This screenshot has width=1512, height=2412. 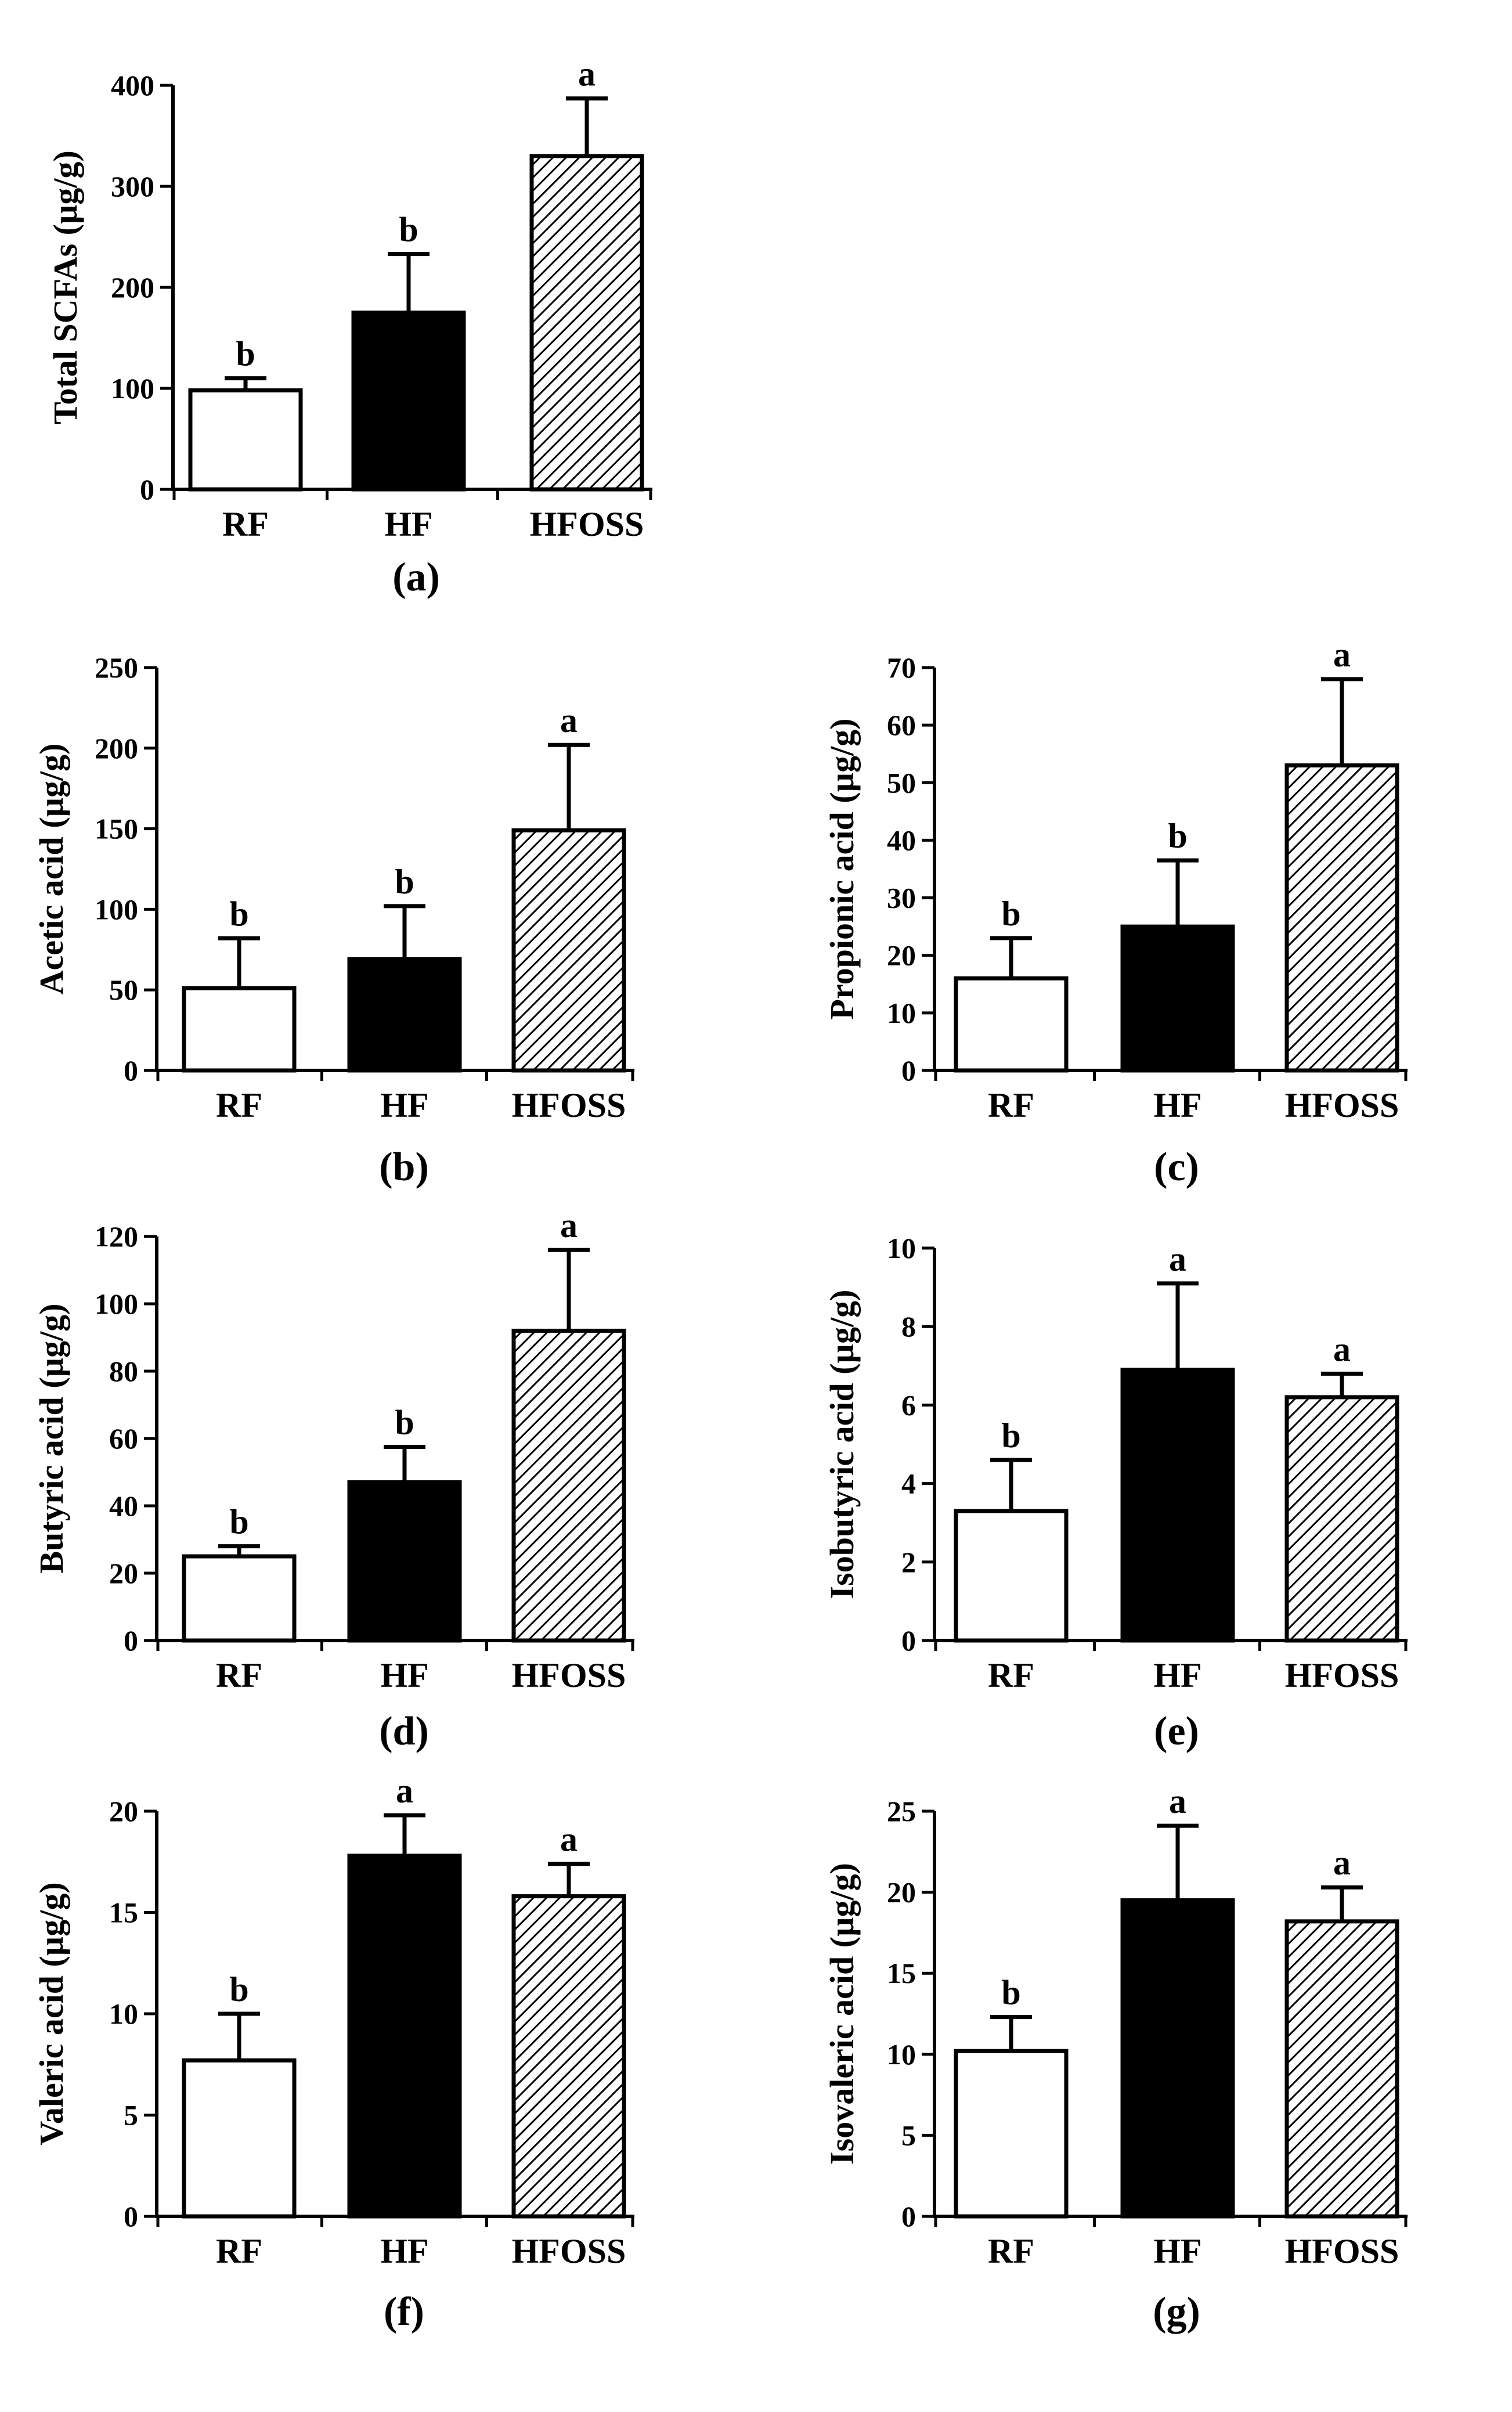 What do you see at coordinates (240, 2138) in the screenshot?
I see `panel-f-bar-rf` at bounding box center [240, 2138].